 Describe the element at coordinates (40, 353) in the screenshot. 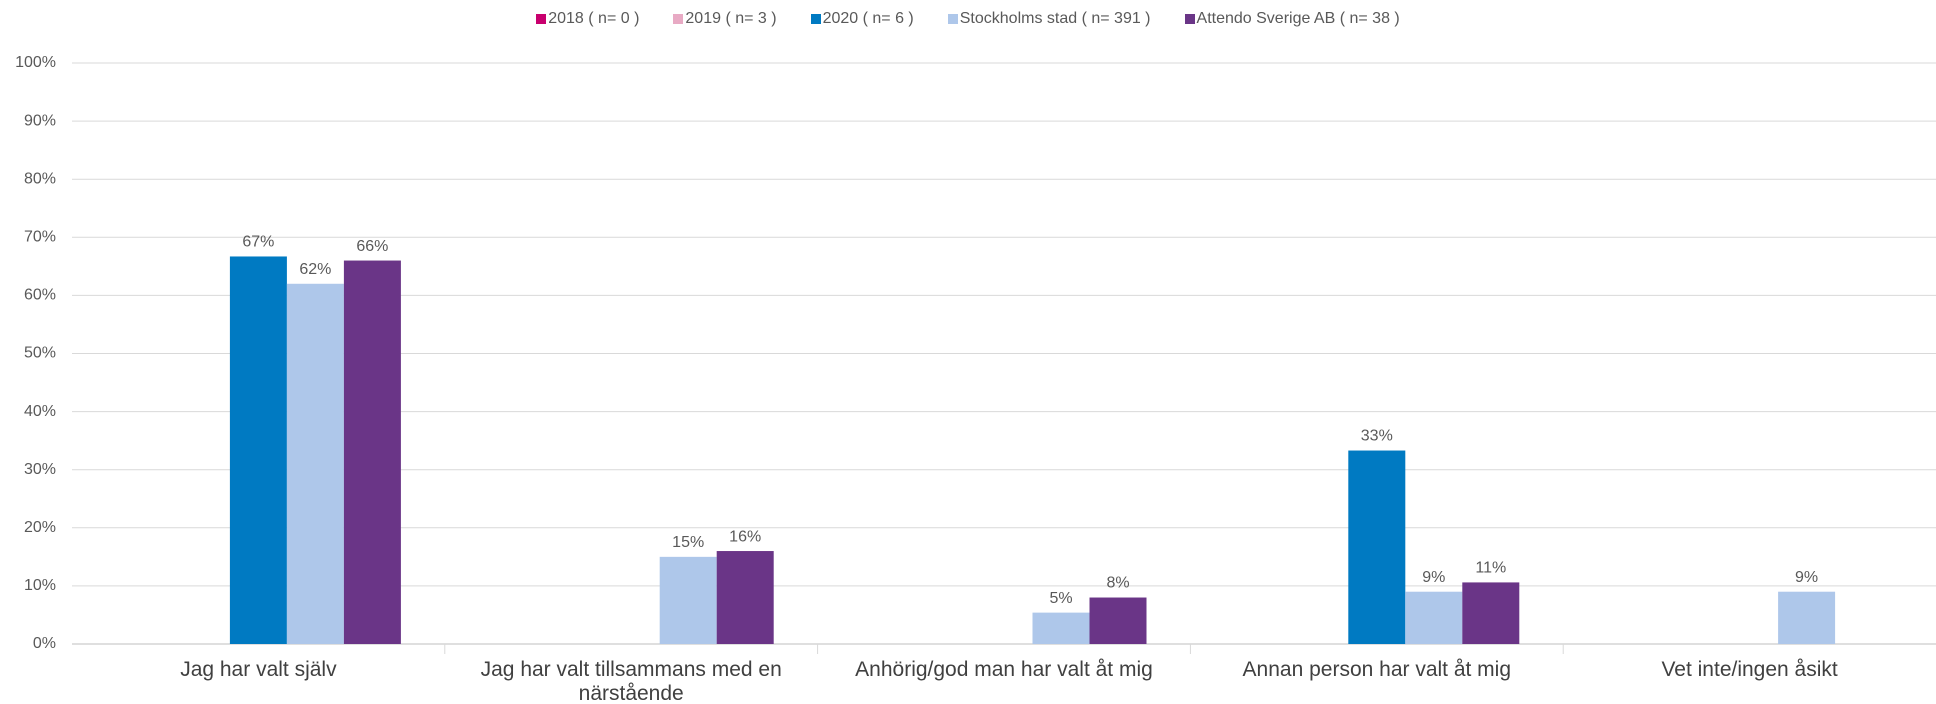

I see `y-tick-label: 50%` at that location.